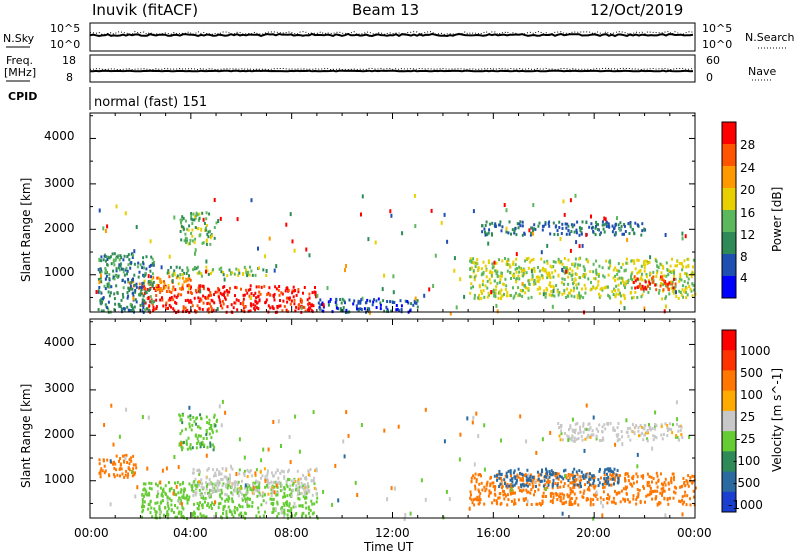 This screenshot has width=800, height=554. Describe the element at coordinates (91, 533) in the screenshot. I see `xtick-0: 00:00` at that location.